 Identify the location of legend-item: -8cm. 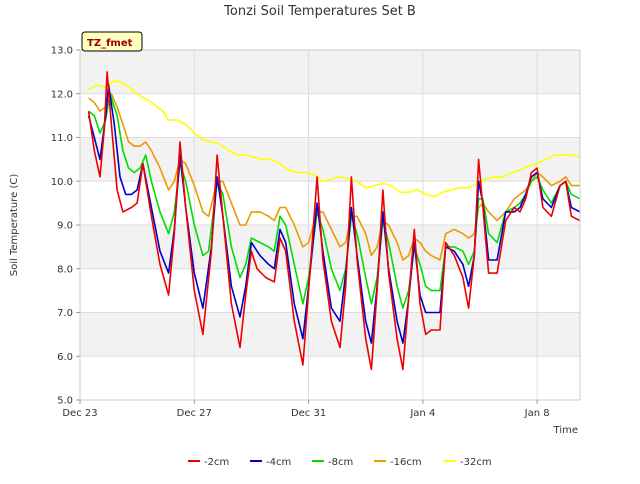
(332, 462).